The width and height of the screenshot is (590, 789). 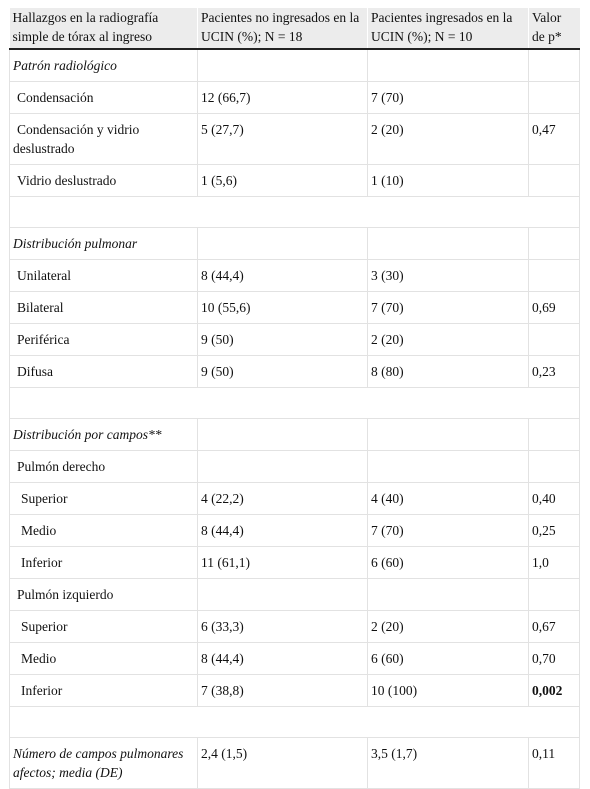 I want to click on cell-admitted: 10 (100), so click(x=448, y=690).